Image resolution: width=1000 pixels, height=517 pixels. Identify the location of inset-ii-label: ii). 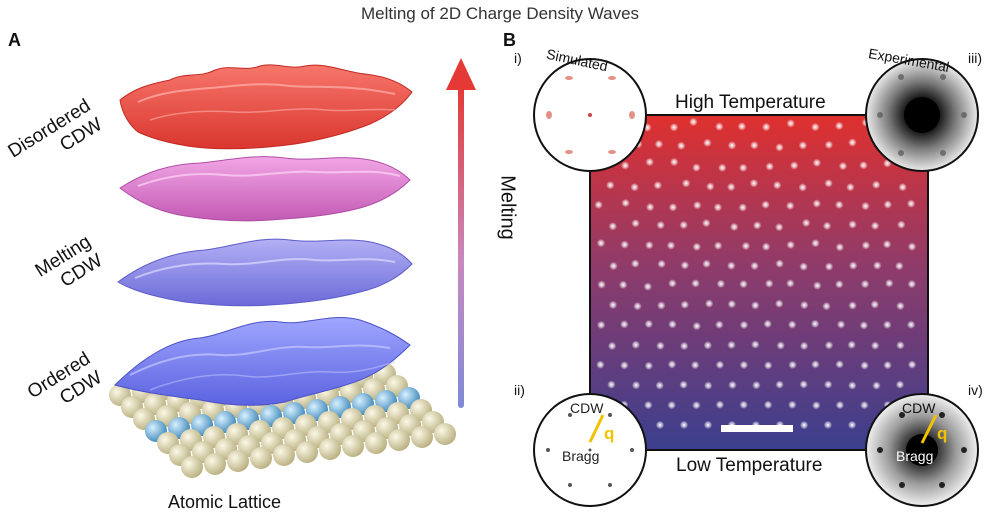
(519, 390).